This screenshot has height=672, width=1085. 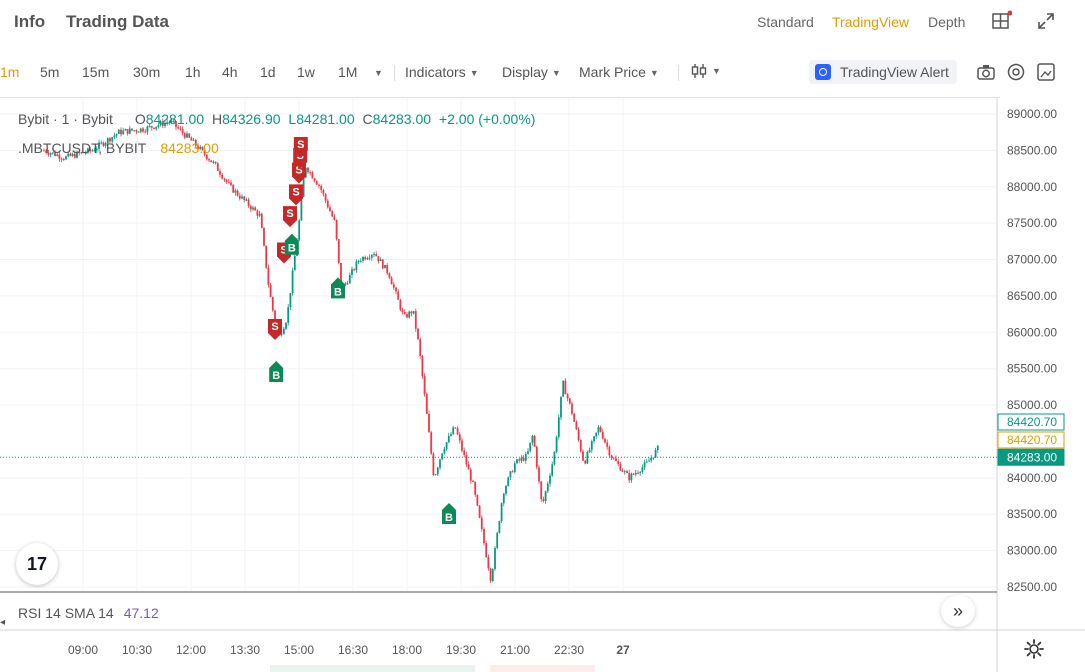 What do you see at coordinates (1032, 296) in the screenshot?
I see `price-tick-label: 86500.00` at bounding box center [1032, 296].